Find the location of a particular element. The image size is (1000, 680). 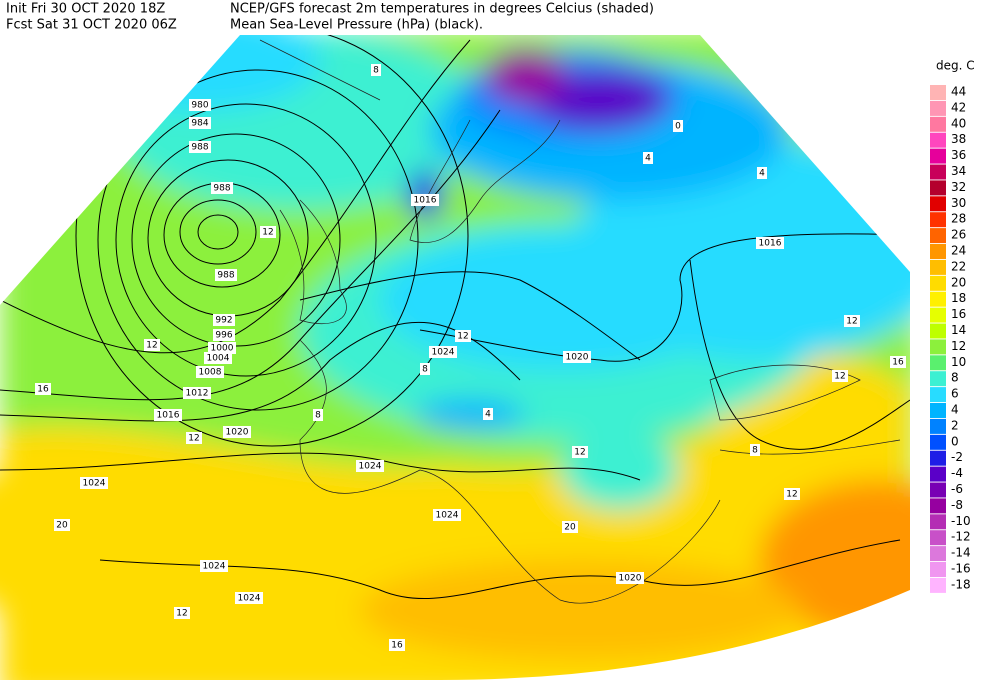

legend-label: -12 is located at coordinates (961, 537).